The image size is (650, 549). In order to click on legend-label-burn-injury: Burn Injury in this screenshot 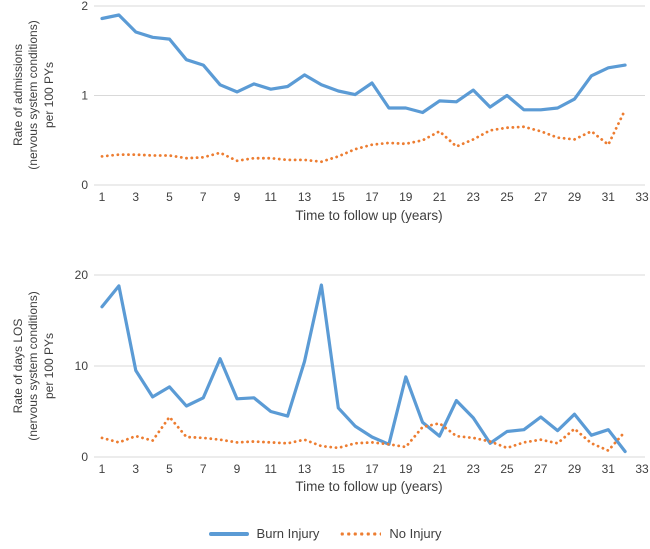, I will do `click(288, 533)`.